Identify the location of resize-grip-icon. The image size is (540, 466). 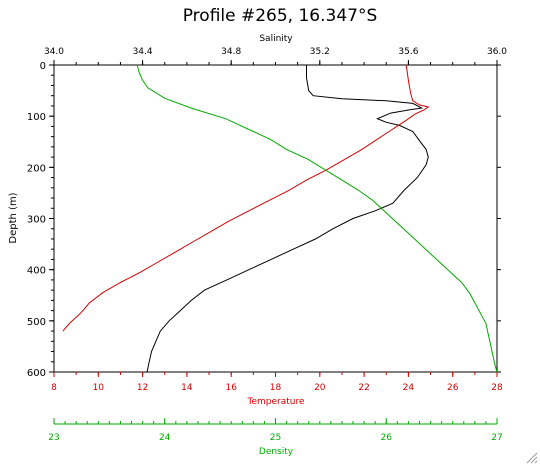
(531, 457).